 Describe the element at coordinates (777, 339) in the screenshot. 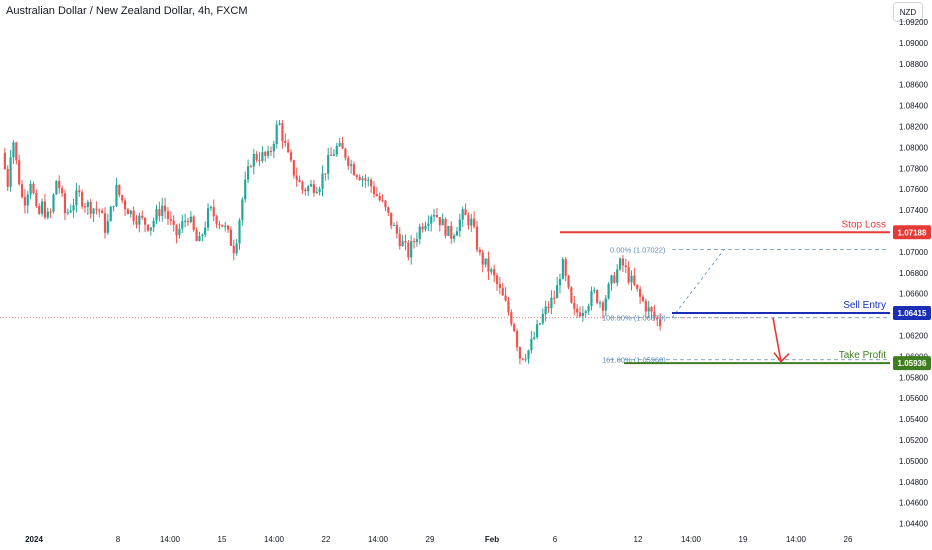

I see `sell-arrow` at that location.